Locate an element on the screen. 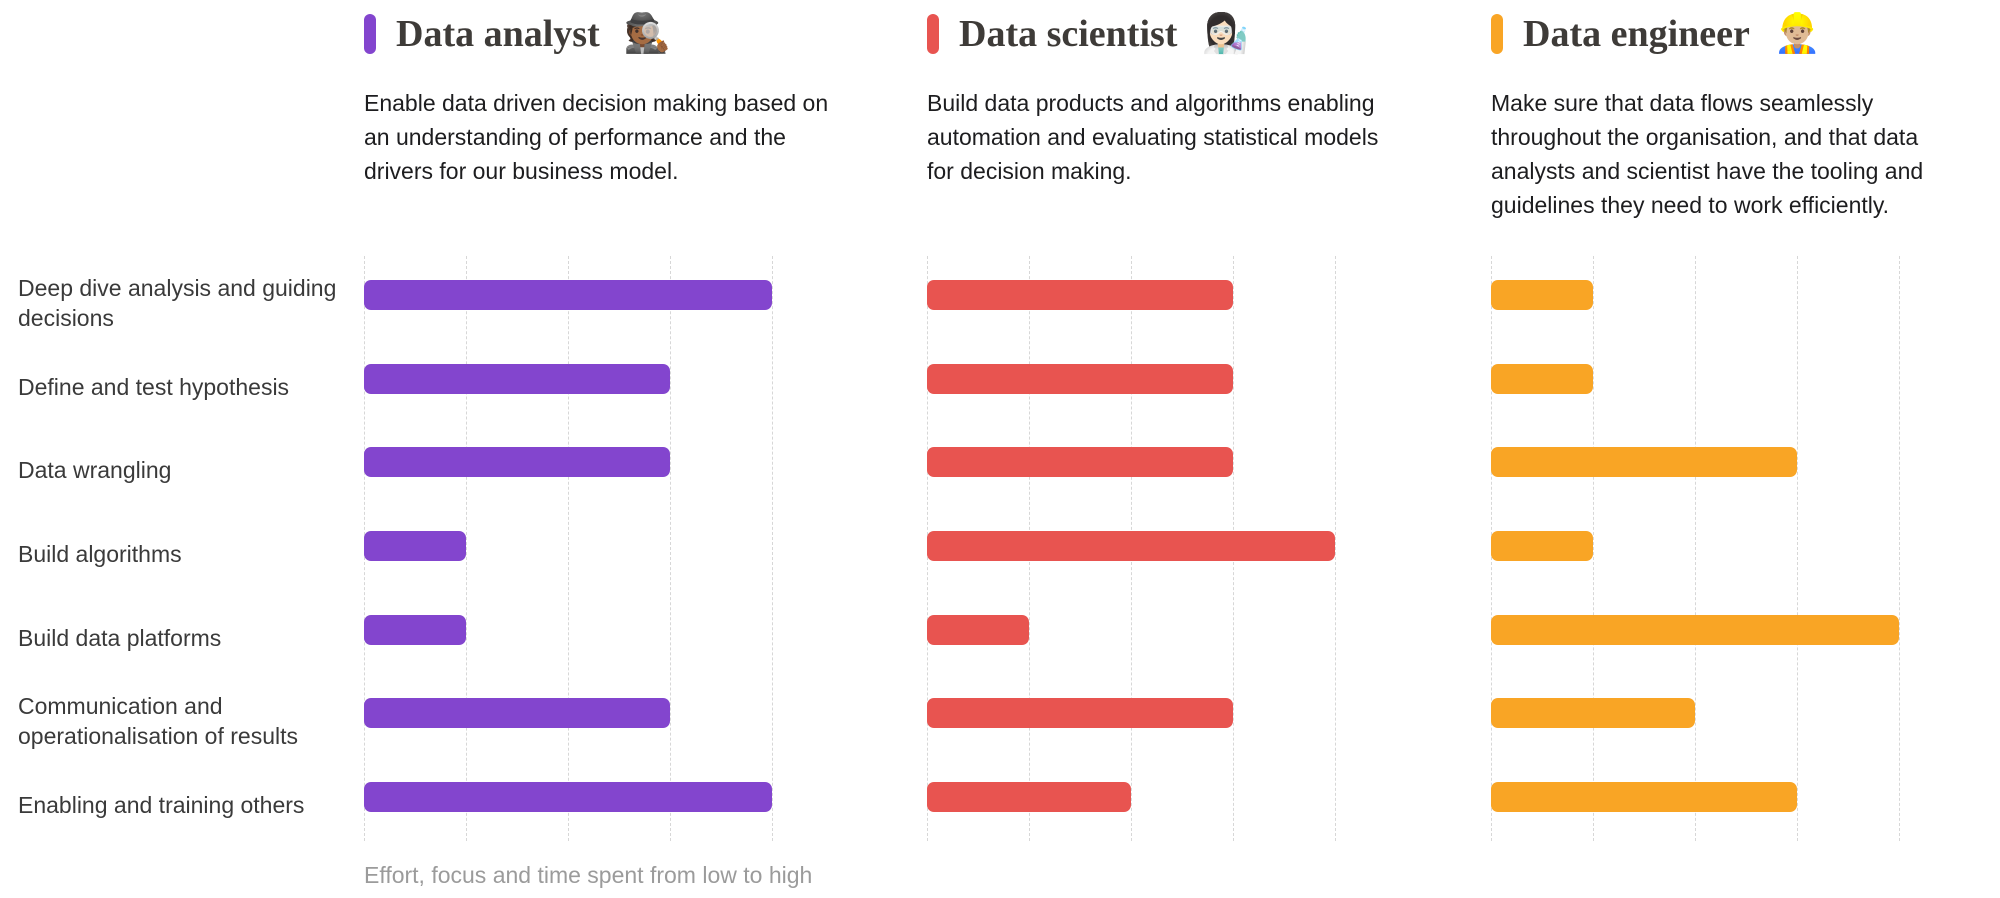 The height and width of the screenshot is (898, 2000). data-analyst-title: Data analyst is located at coordinates (498, 34).